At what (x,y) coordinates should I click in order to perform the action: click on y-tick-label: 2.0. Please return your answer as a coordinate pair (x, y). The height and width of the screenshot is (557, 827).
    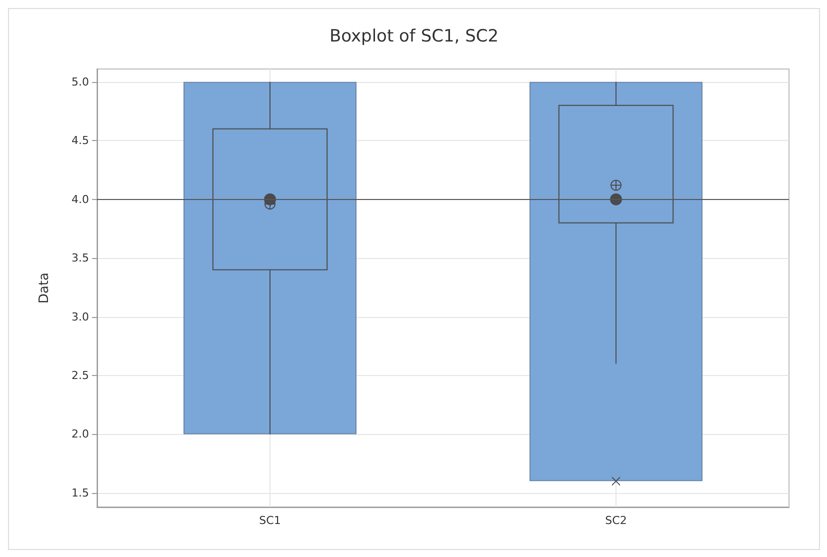
    Looking at the image, I should click on (80, 434).